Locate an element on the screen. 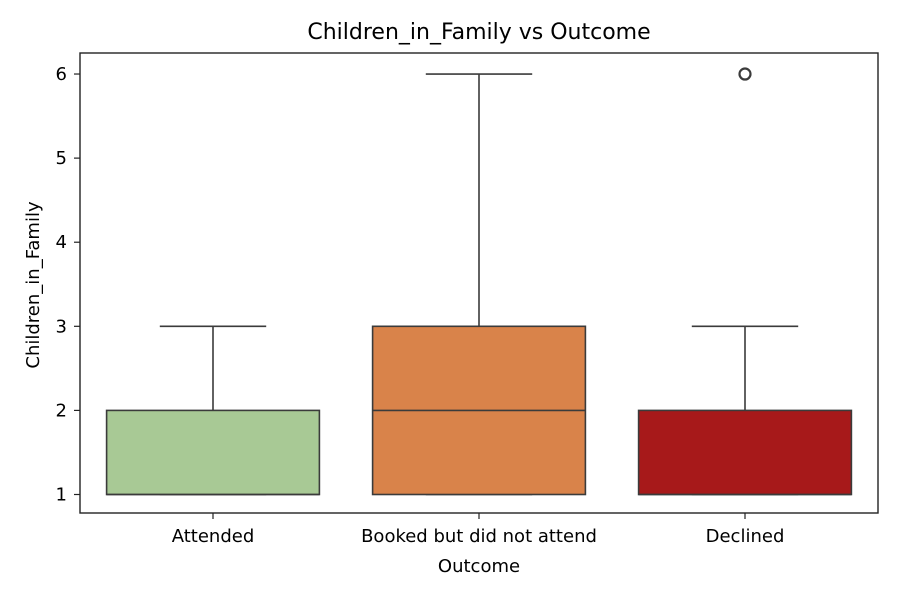 The image size is (900, 600). y-tick-label: 1 is located at coordinates (61, 494).